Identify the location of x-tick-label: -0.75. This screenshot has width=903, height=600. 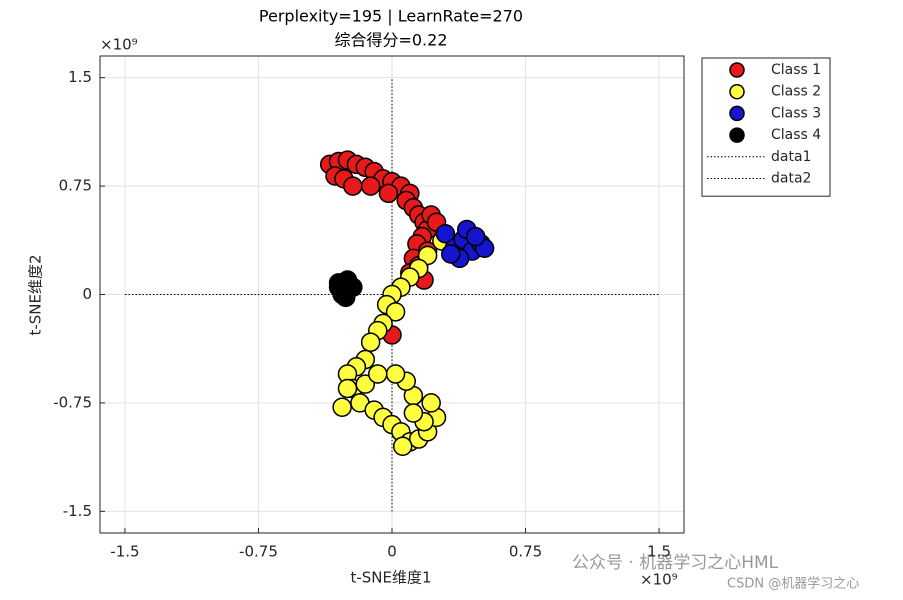
(258, 552).